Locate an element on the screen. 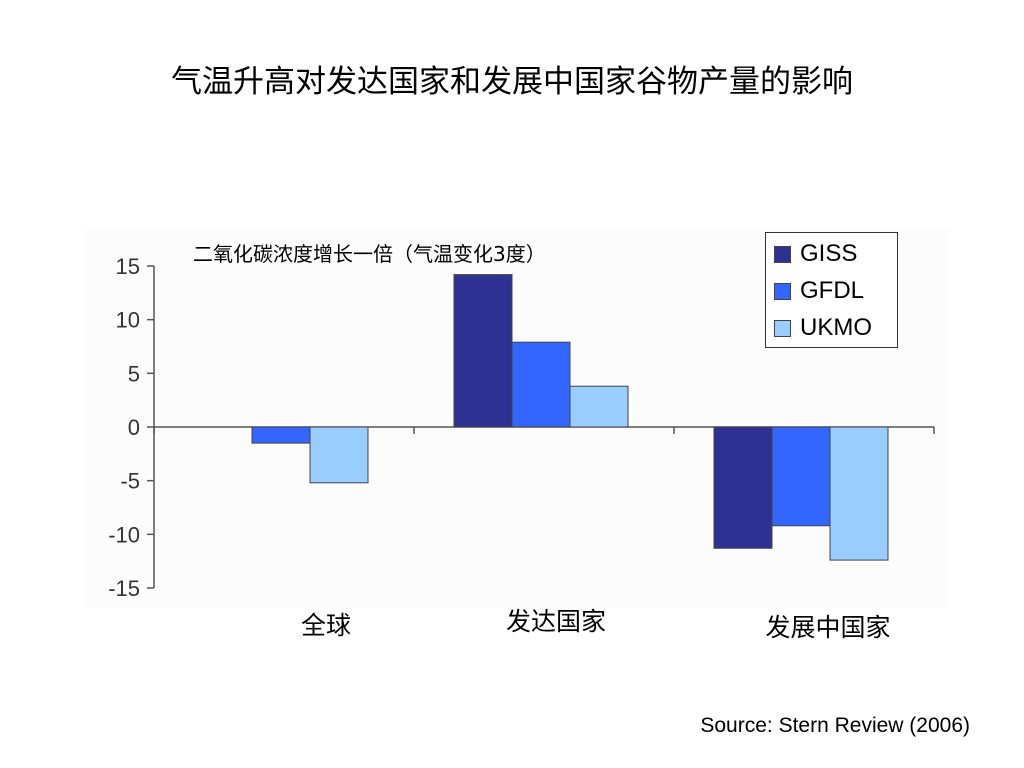 The width and height of the screenshot is (1024, 768). y-tick-label: -15 is located at coordinates (124, 588).